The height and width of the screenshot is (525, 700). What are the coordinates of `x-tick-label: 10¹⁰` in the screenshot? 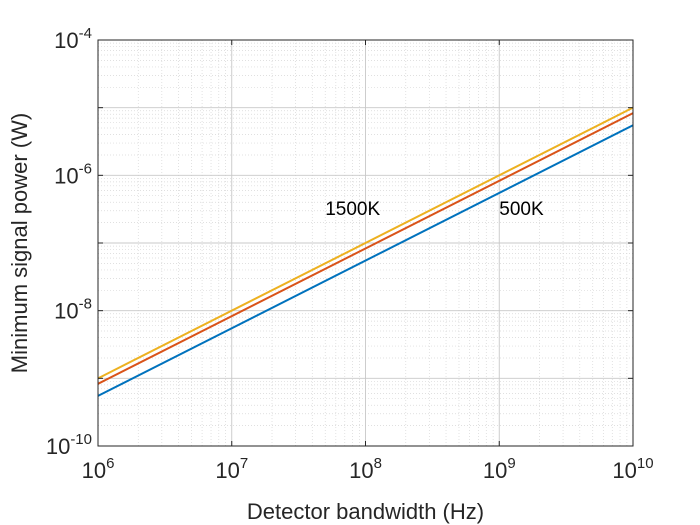 It's located at (632, 469).